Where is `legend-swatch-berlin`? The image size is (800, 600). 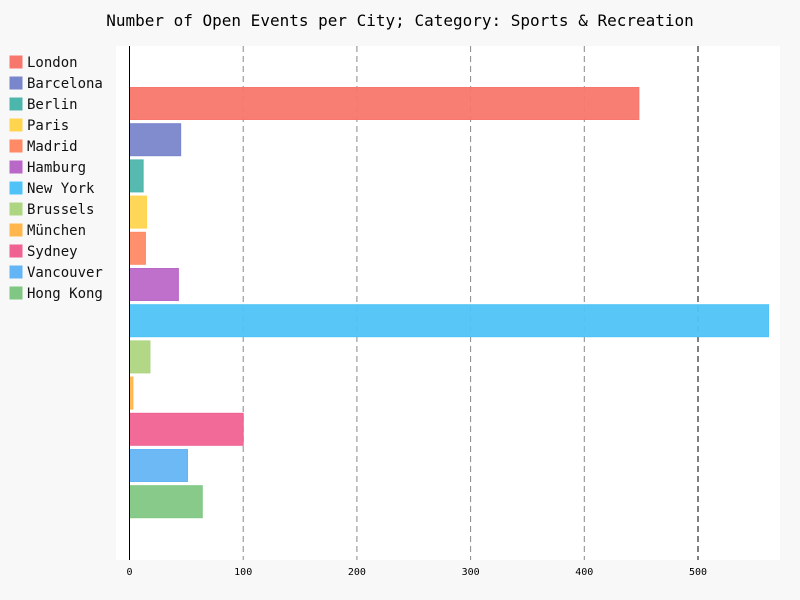
legend-swatch-berlin is located at coordinates (16, 104).